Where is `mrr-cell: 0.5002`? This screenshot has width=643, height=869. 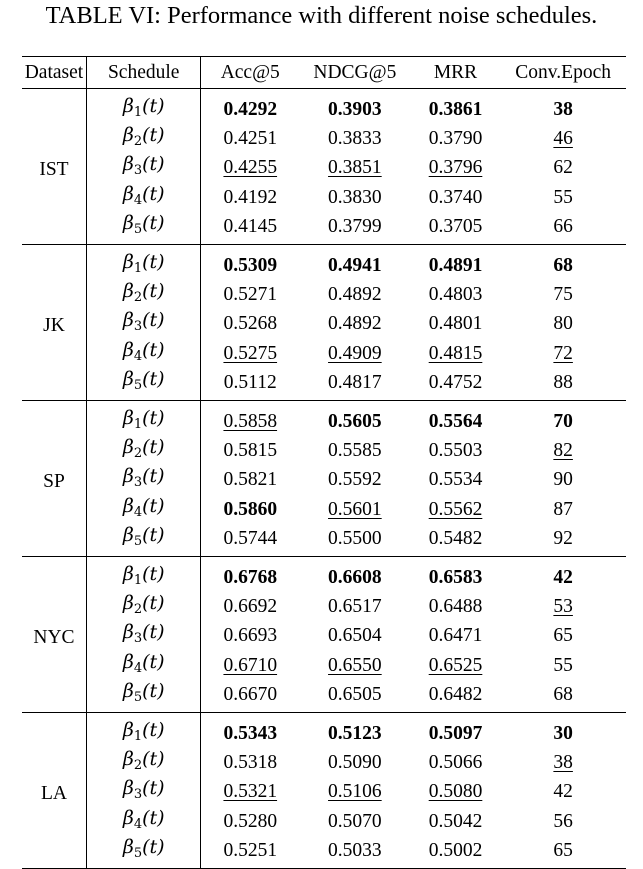 mrr-cell: 0.5002 is located at coordinates (456, 852).